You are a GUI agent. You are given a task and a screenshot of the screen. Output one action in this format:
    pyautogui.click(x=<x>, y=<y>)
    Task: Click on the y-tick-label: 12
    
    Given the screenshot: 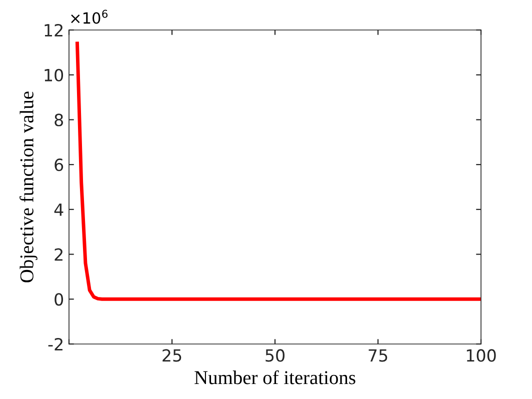 What is the action you would take?
    pyautogui.click(x=53, y=30)
    